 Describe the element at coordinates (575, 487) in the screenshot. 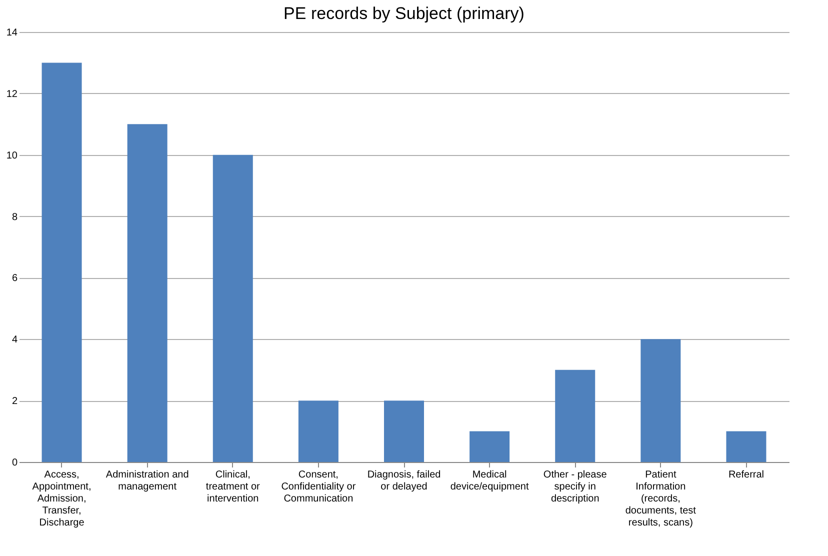

I see `x-tick-label: Other - please specify in description` at that location.